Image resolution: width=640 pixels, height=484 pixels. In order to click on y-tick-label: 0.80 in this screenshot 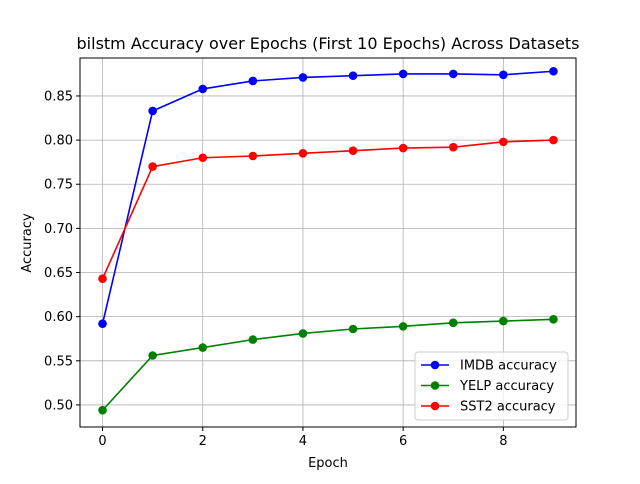, I will do `click(58, 141)`.